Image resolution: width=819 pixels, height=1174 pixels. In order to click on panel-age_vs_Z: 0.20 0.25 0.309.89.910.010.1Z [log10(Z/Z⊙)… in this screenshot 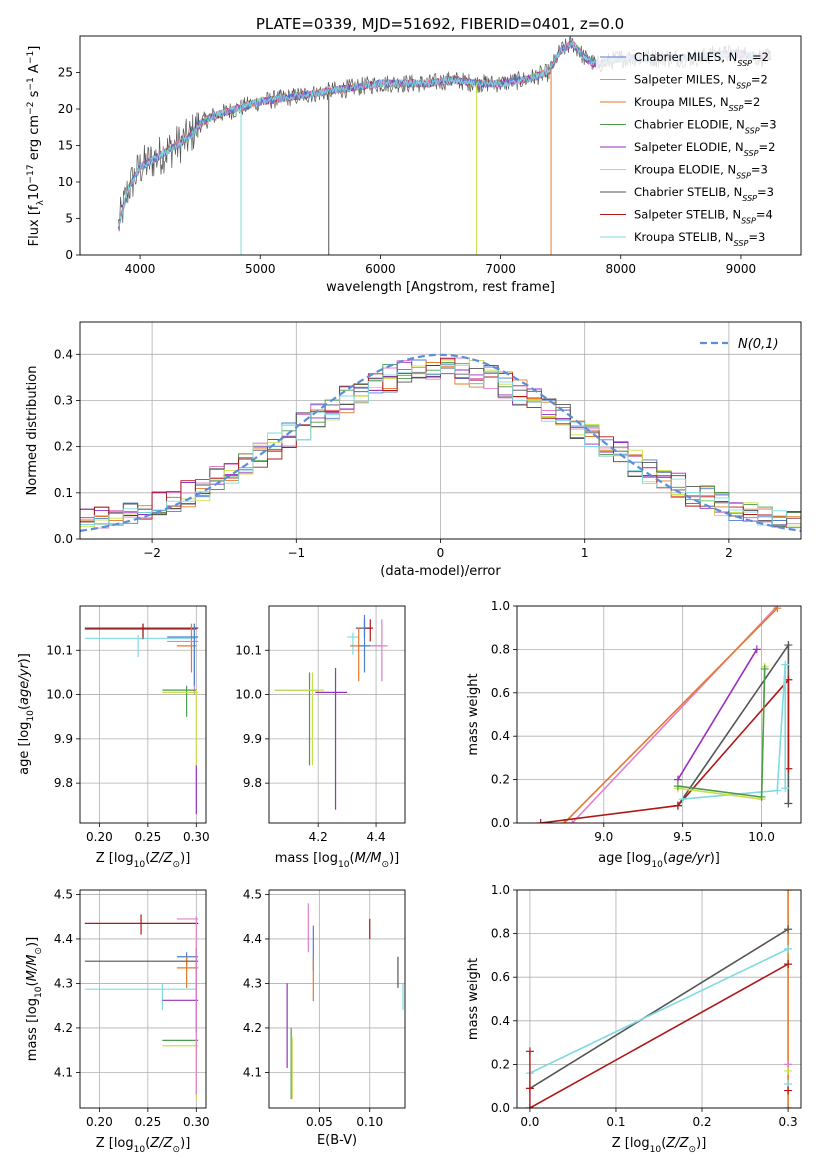, I will do `click(113, 737)`.